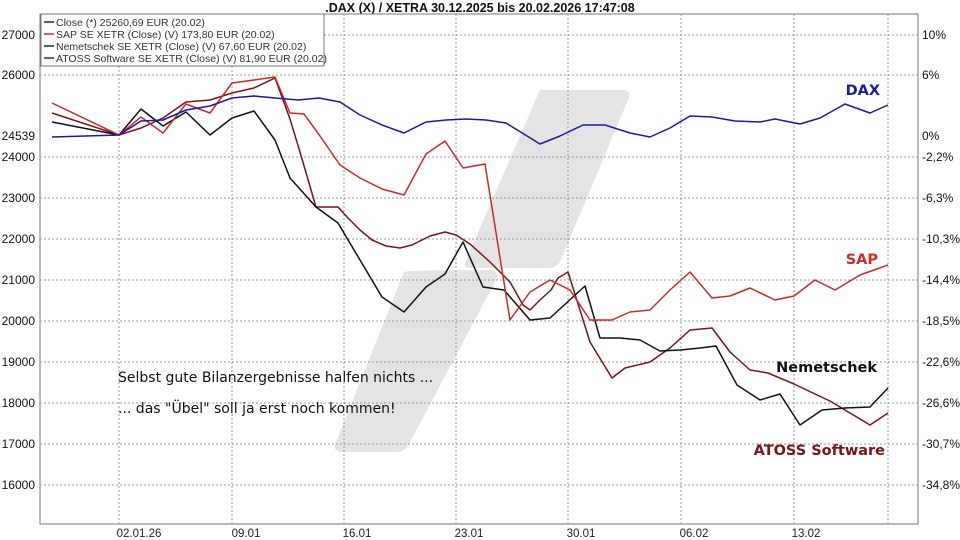  I want to click on svg-text: 0%, so click(931, 136).